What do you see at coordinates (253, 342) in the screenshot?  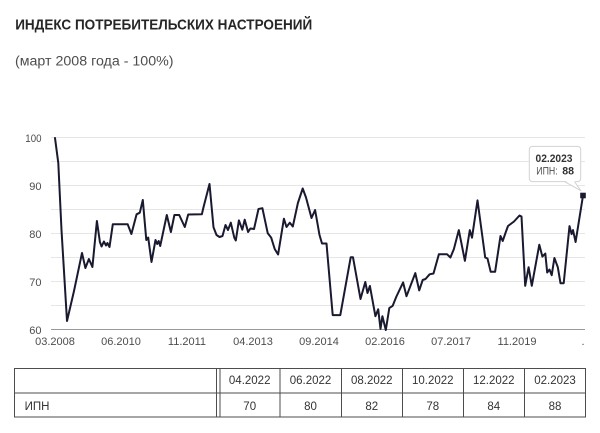 I see `svg-text: 04.2013` at bounding box center [253, 342].